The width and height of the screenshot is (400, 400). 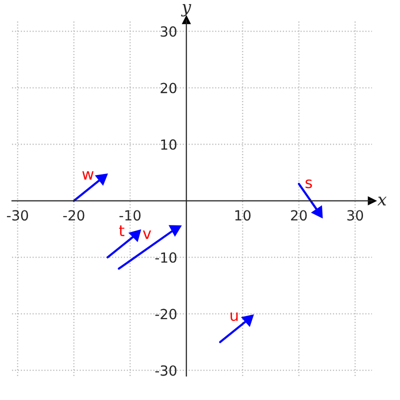 What do you see at coordinates (165, 314) in the screenshot?
I see `y-tick-label: -20` at bounding box center [165, 314].